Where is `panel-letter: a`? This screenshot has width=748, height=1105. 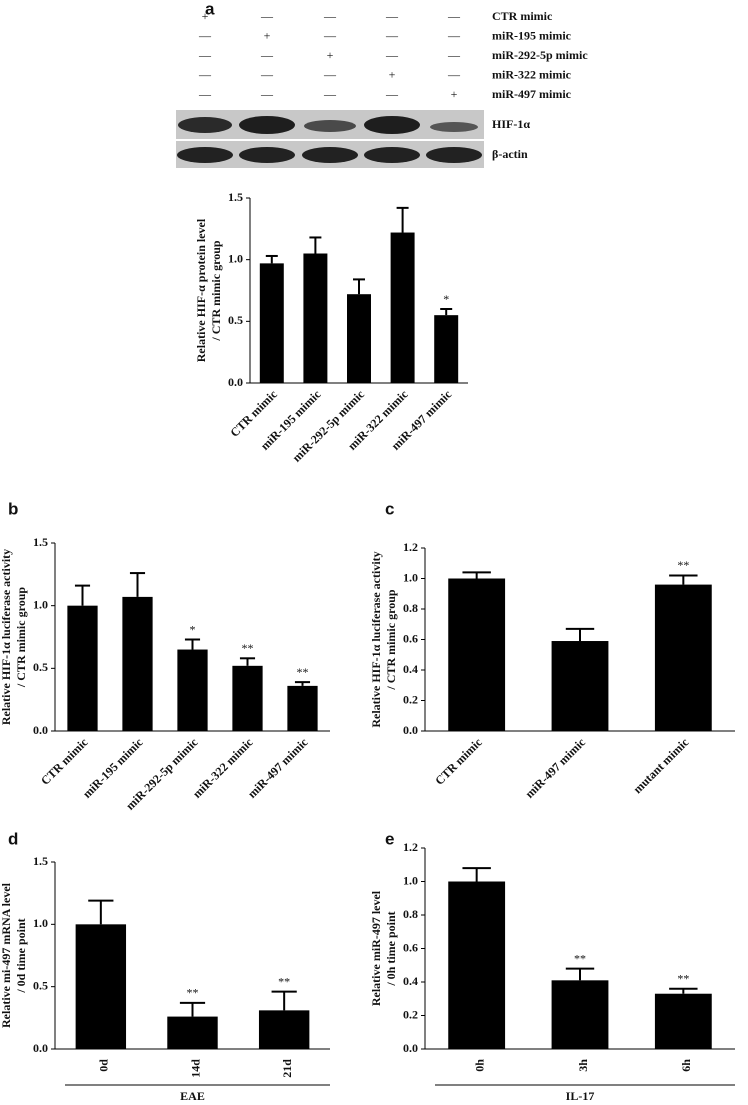
panel-letter: a is located at coordinates (210, 9).